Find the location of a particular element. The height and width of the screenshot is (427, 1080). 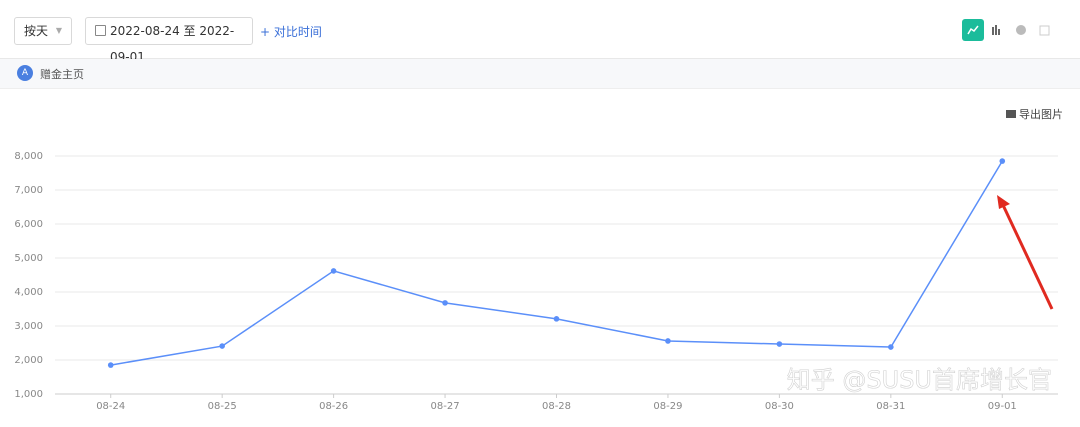

image-icon is located at coordinates (1011, 114).